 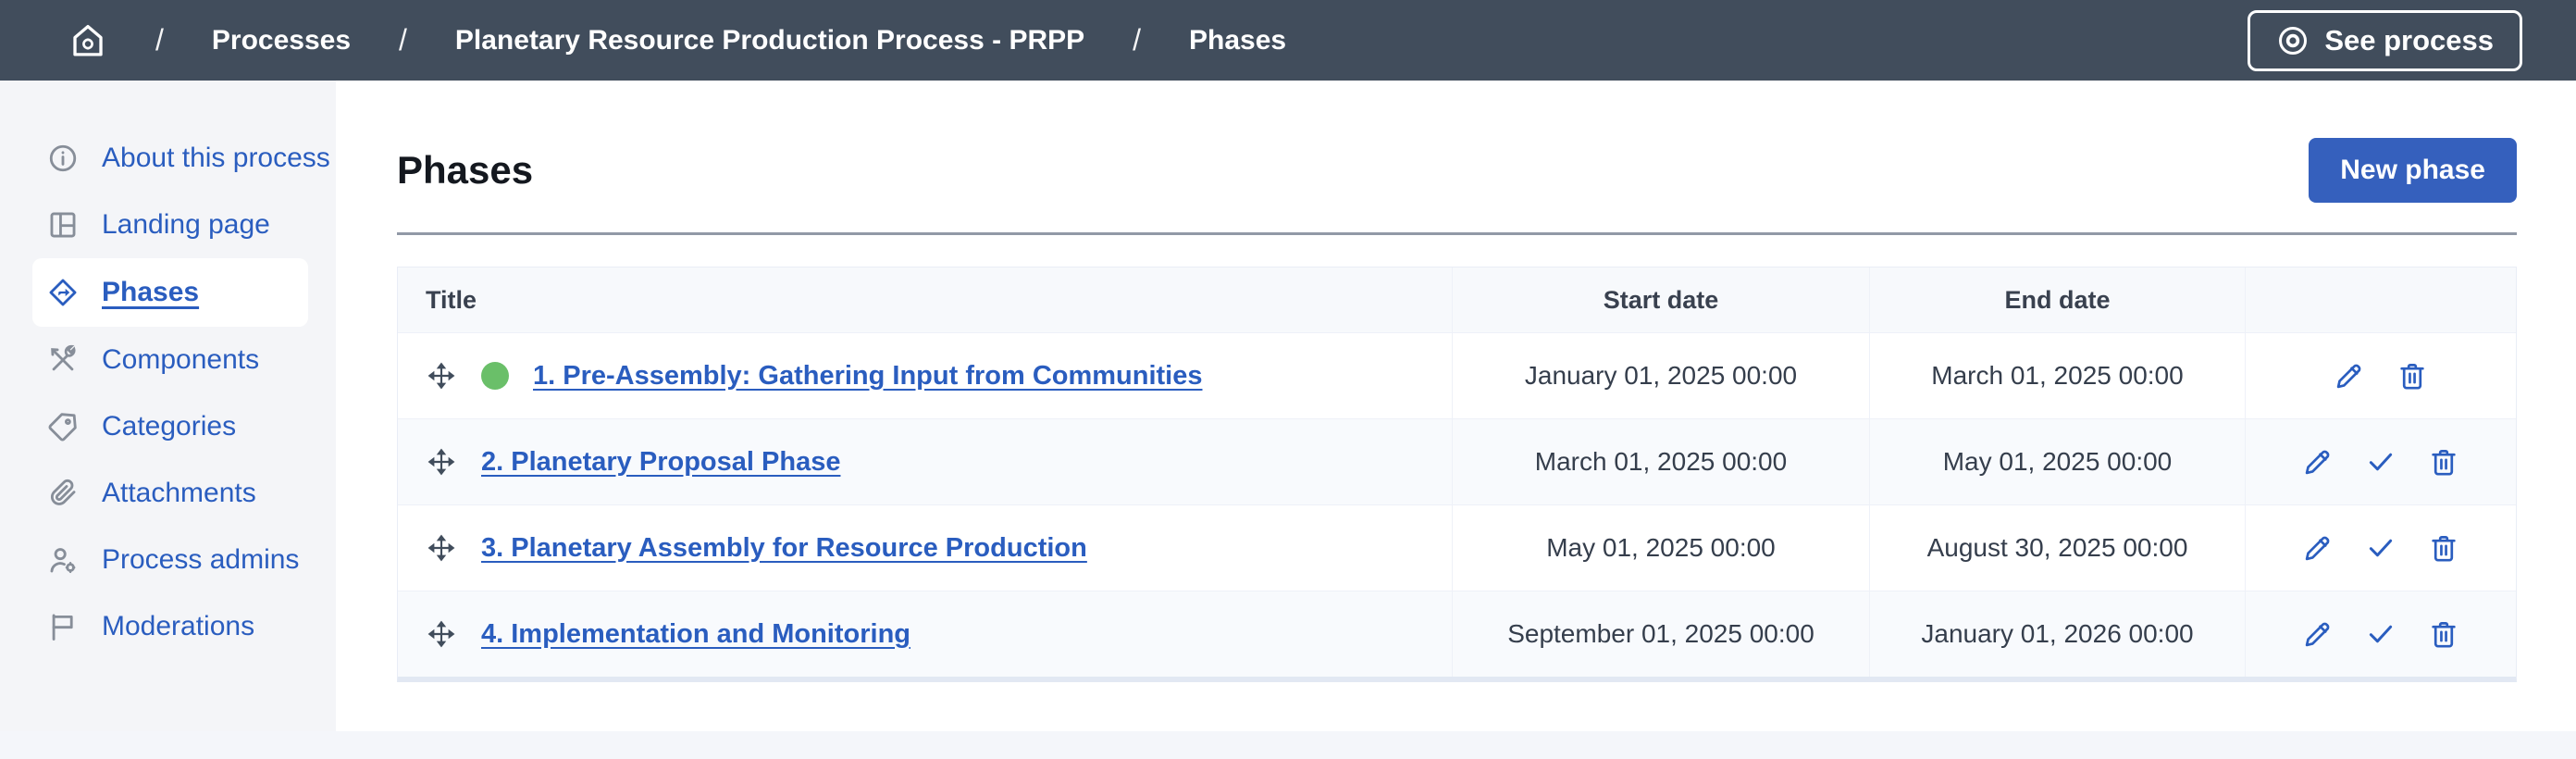 What do you see at coordinates (1661, 634) in the screenshot?
I see `start-date-value: September 01, 2025 00:00` at bounding box center [1661, 634].